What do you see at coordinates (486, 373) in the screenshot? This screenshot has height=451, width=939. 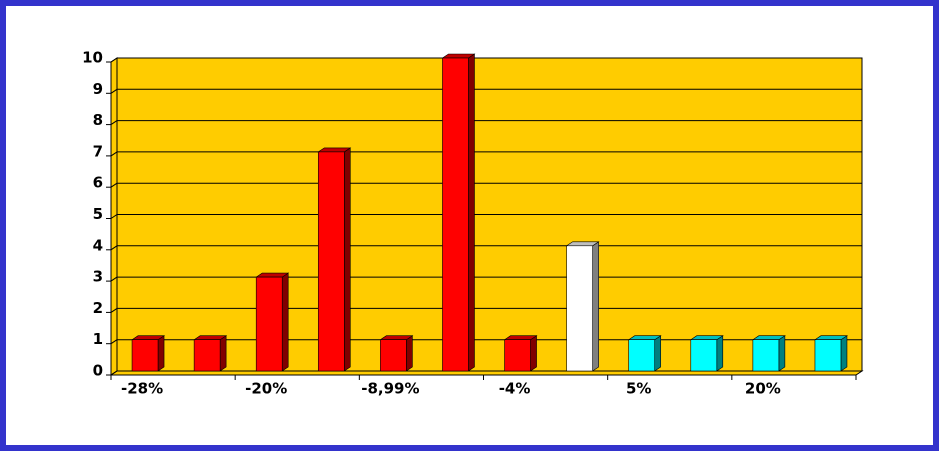 I see `floor` at bounding box center [486, 373].